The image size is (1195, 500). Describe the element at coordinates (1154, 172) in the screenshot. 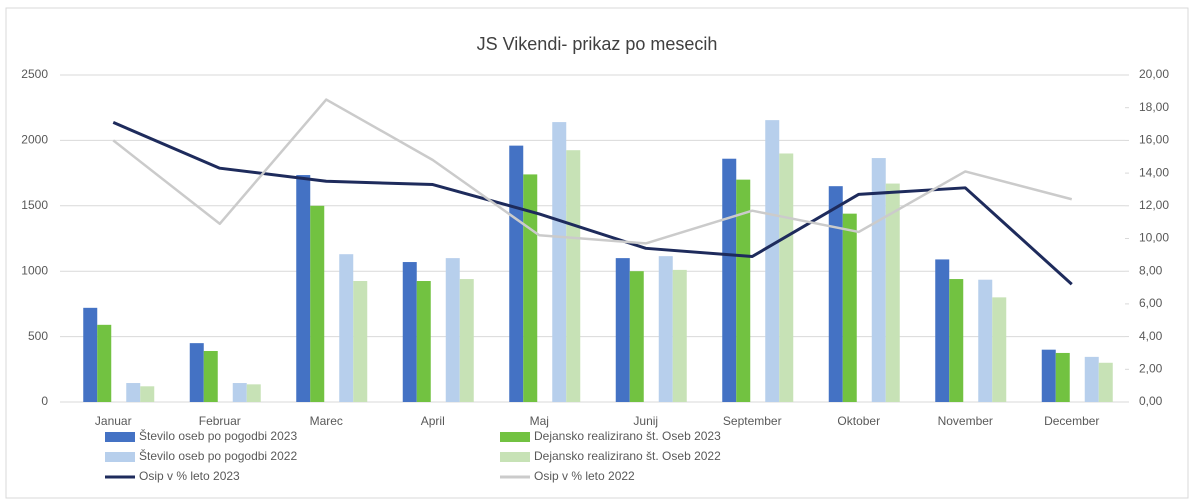

I see `y2-tick-label: 14,00` at that location.